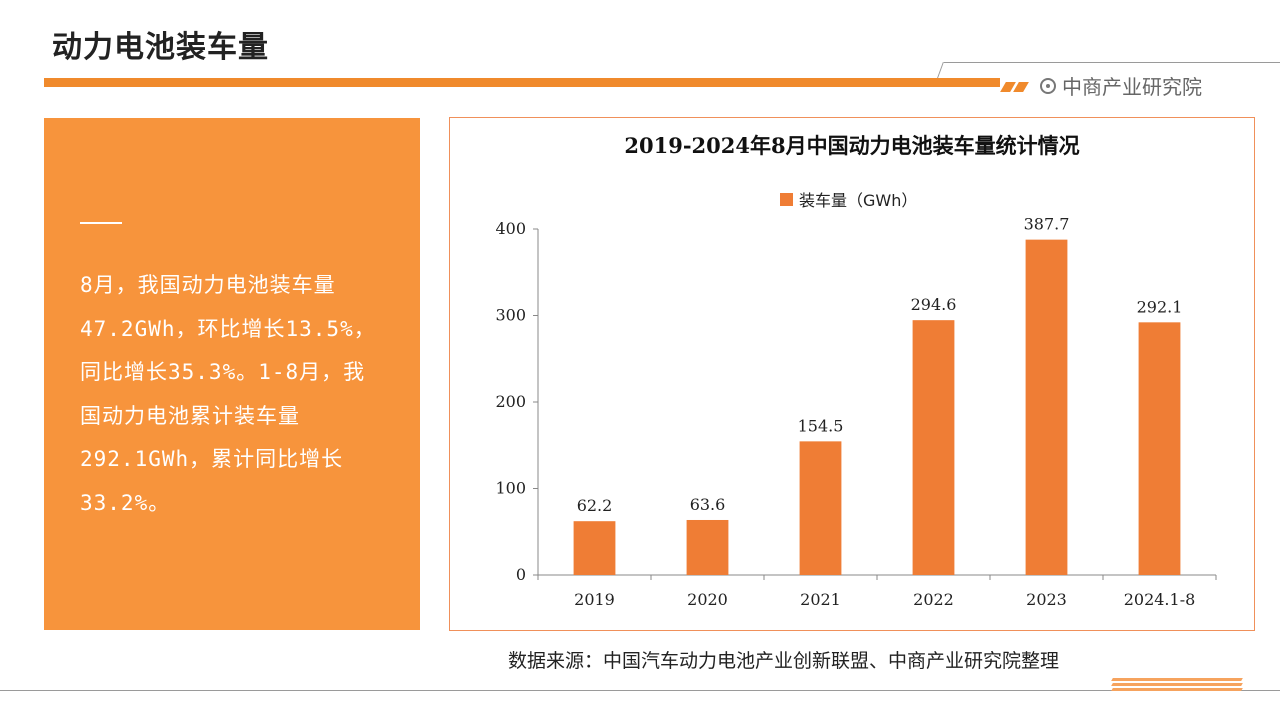 The image size is (1280, 722). I want to click on page-title: 动力电池装车量, so click(160, 47).